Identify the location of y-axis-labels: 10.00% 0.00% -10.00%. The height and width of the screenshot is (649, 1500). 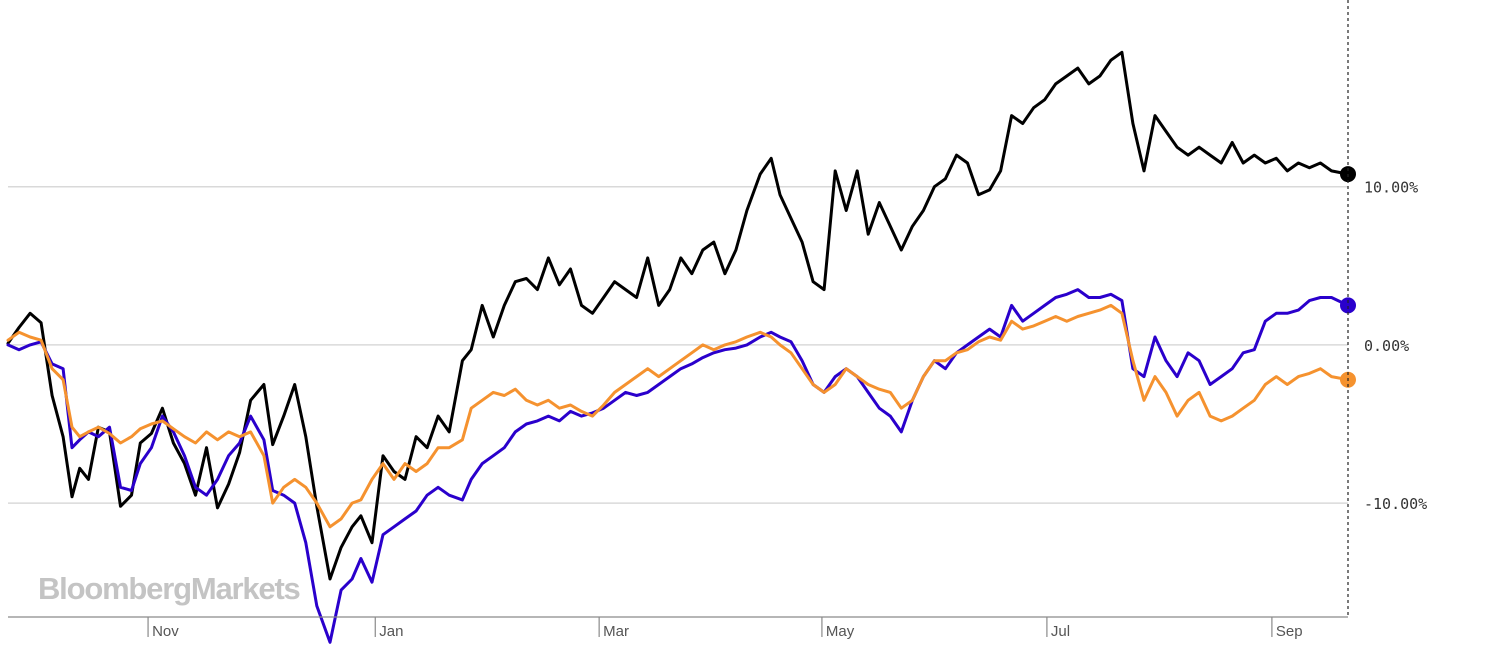
(1395, 346).